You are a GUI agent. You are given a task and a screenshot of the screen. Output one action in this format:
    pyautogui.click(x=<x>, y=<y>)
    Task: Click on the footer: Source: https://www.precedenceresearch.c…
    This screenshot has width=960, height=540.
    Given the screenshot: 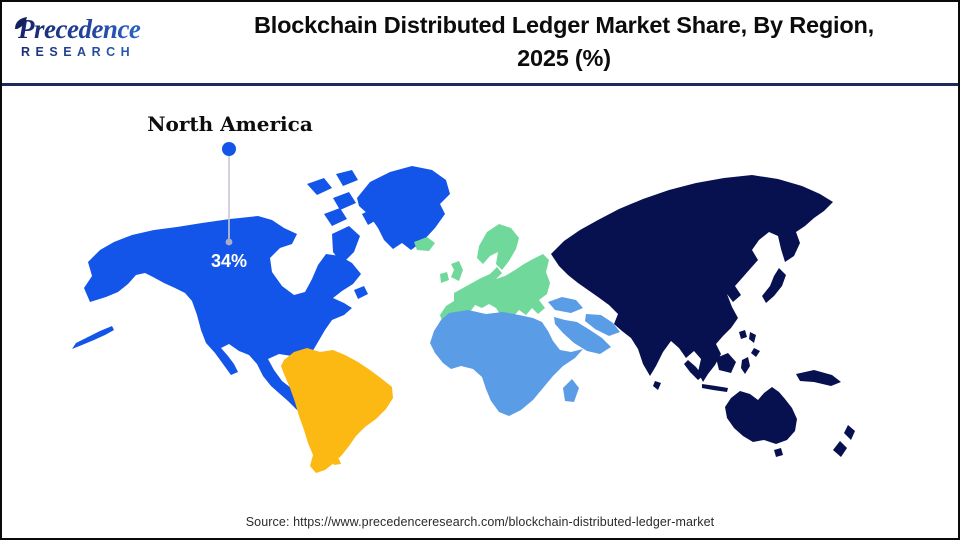 What is the action you would take?
    pyautogui.click(x=480, y=522)
    